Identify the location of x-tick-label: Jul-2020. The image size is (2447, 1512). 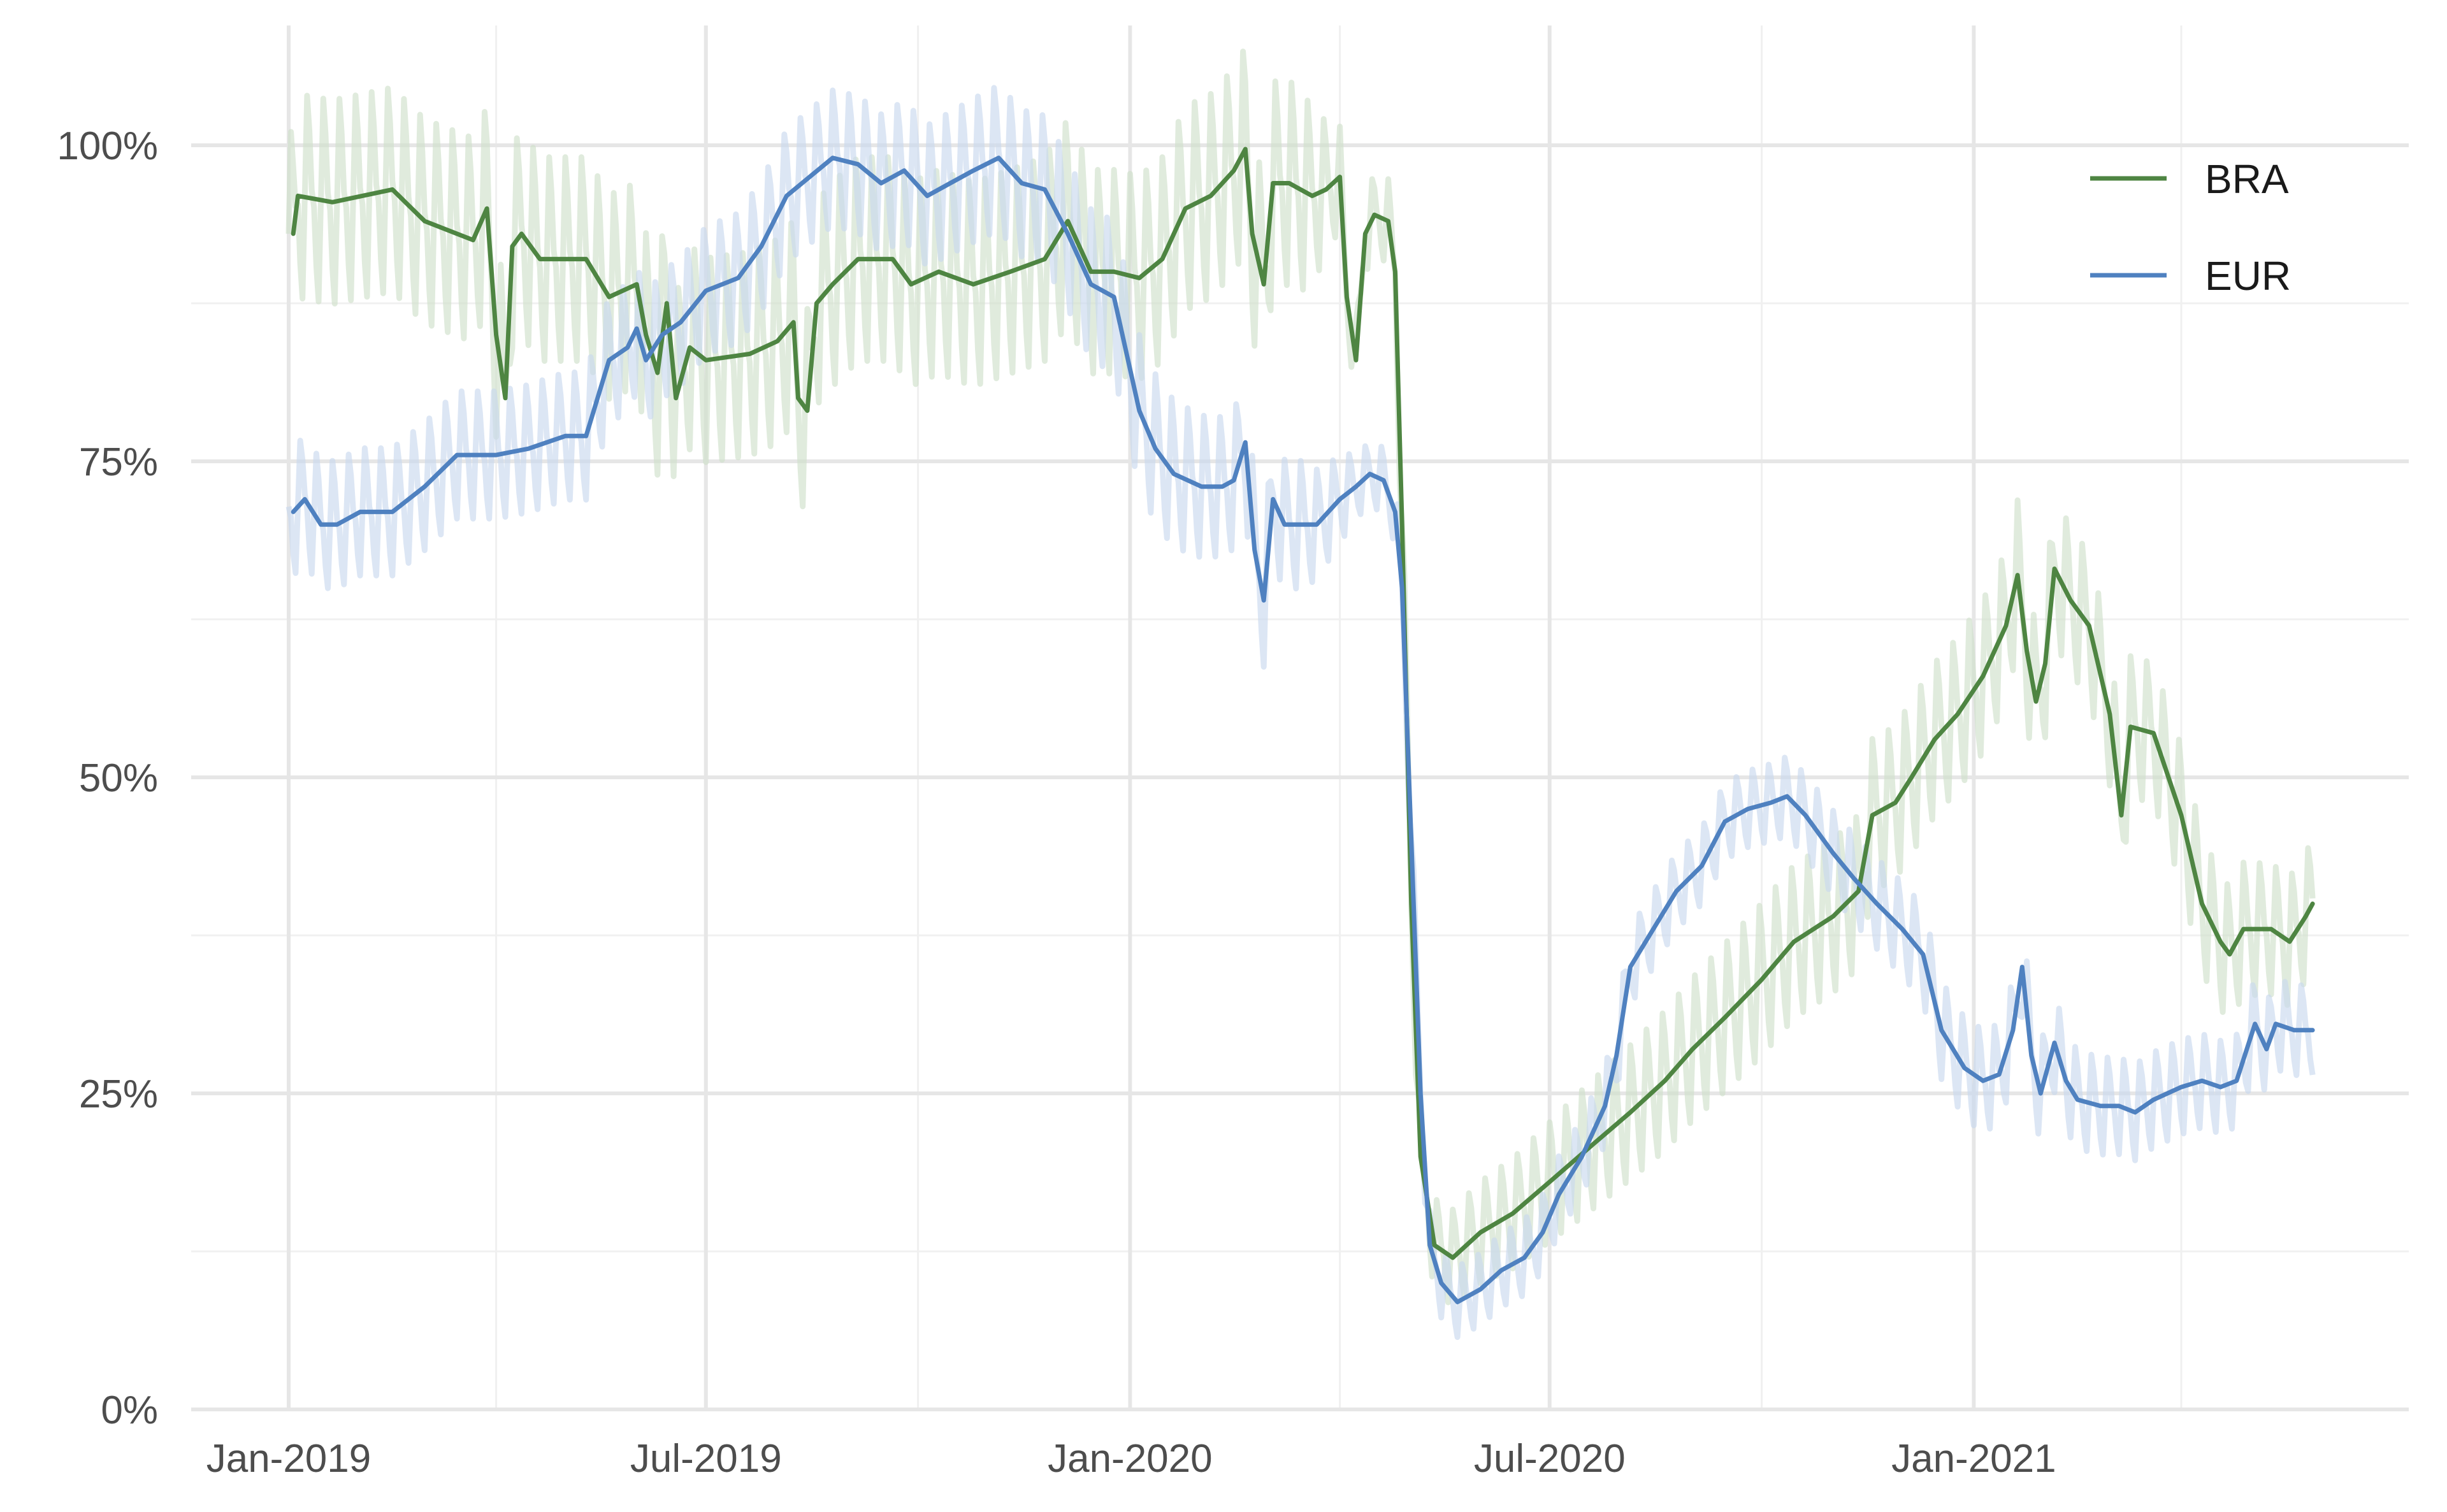
(1550, 1459).